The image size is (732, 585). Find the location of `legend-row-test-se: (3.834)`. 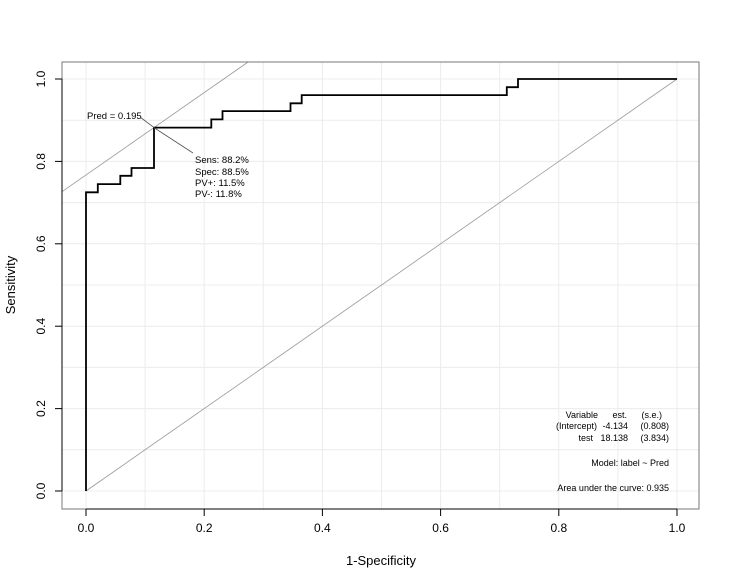

legend-row-test-se: (3.834) is located at coordinates (654, 438).